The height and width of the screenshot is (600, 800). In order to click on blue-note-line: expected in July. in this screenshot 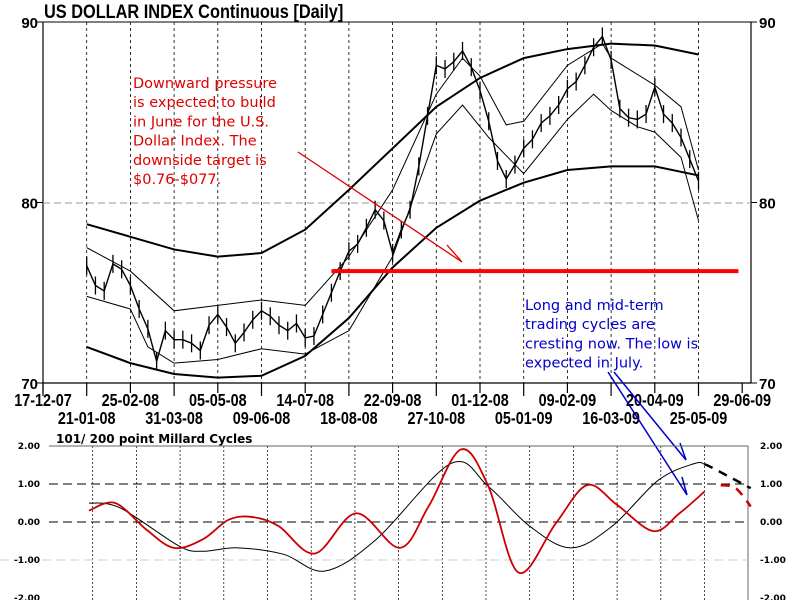, I will do `click(584, 364)`.